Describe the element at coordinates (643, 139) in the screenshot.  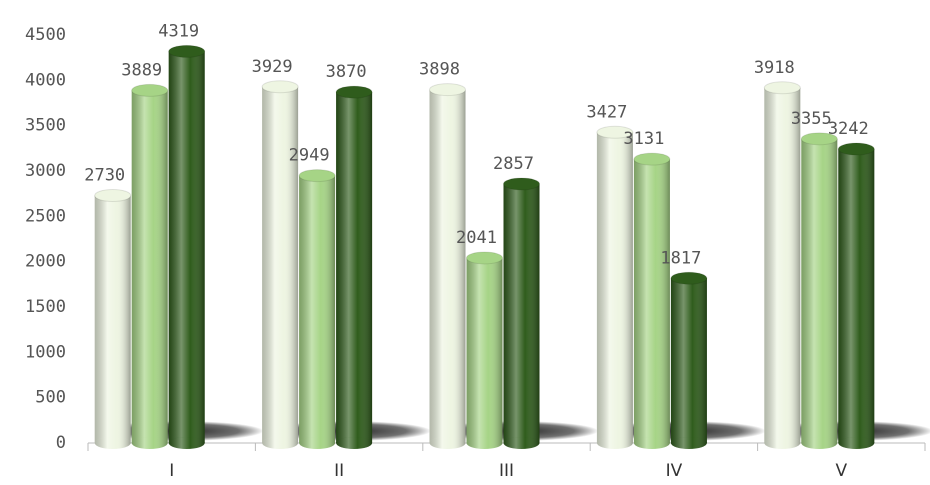
I see `data-label: 3131` at that location.